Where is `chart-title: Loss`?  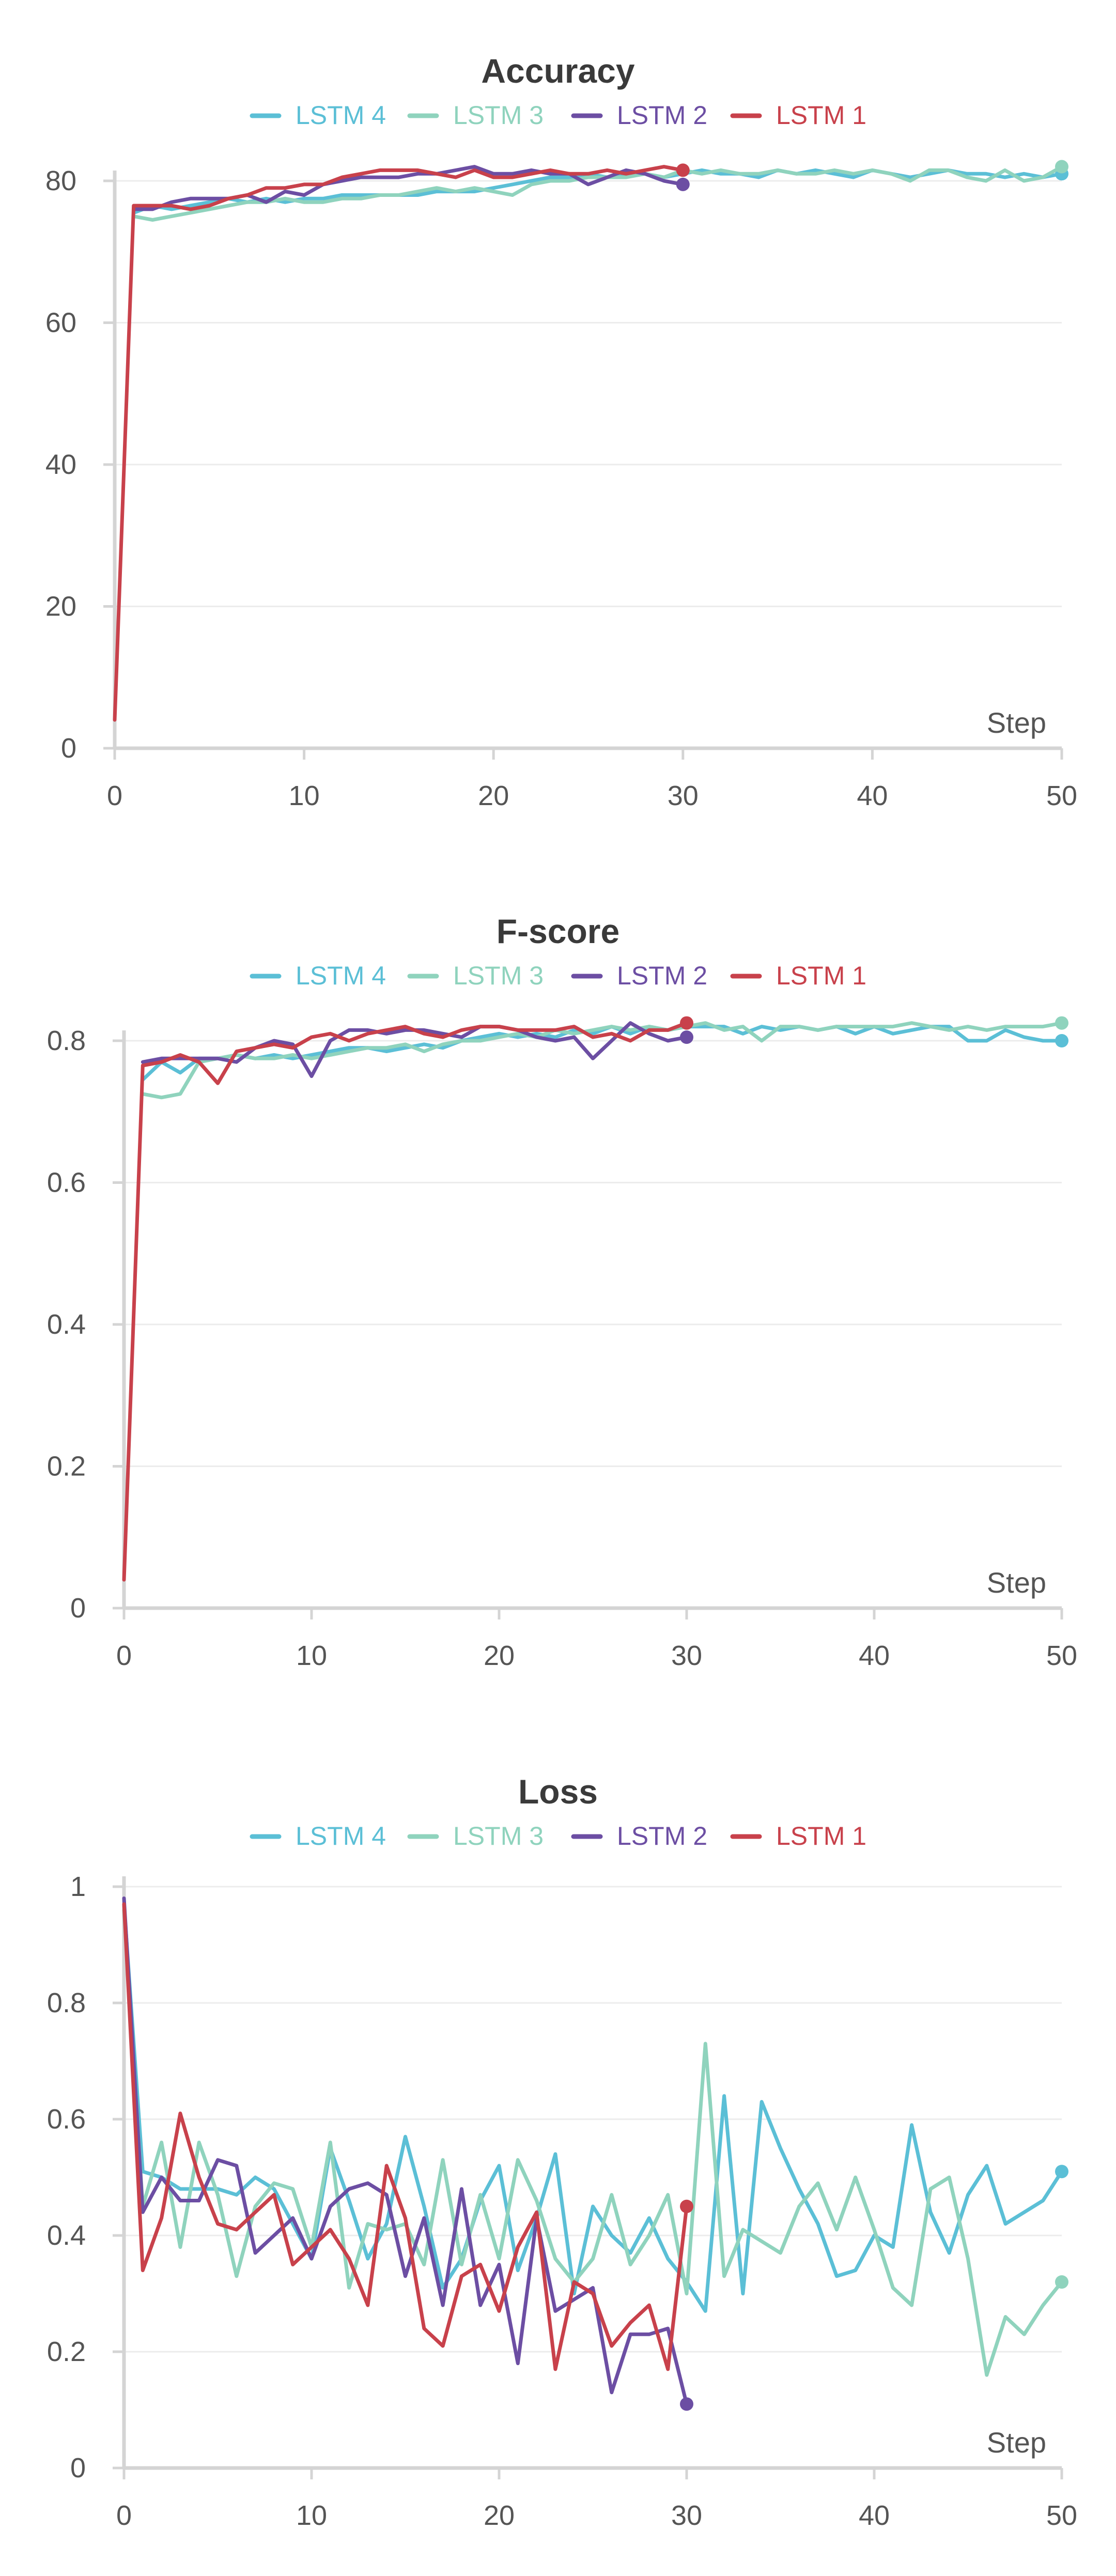 chart-title: Loss is located at coordinates (558, 1791).